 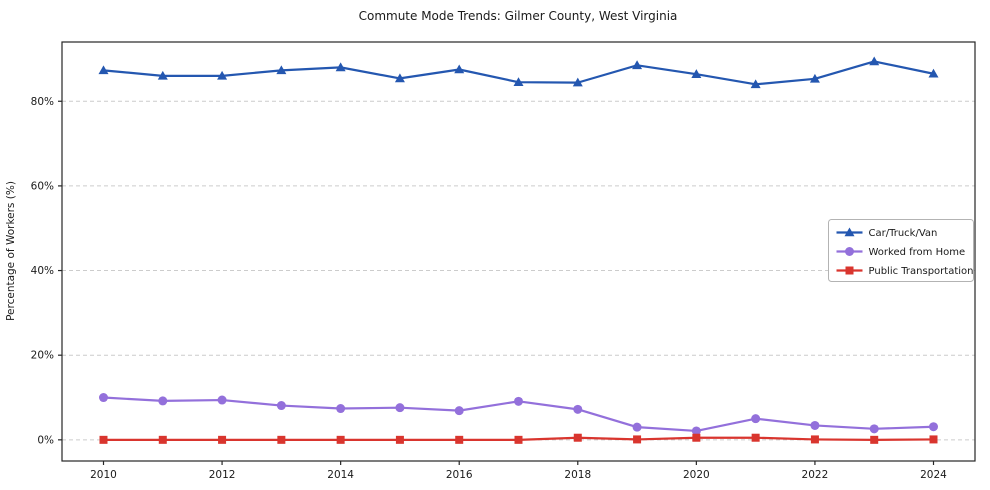 What do you see at coordinates (577, 475) in the screenshot?
I see `x-tick-label: 2018` at bounding box center [577, 475].